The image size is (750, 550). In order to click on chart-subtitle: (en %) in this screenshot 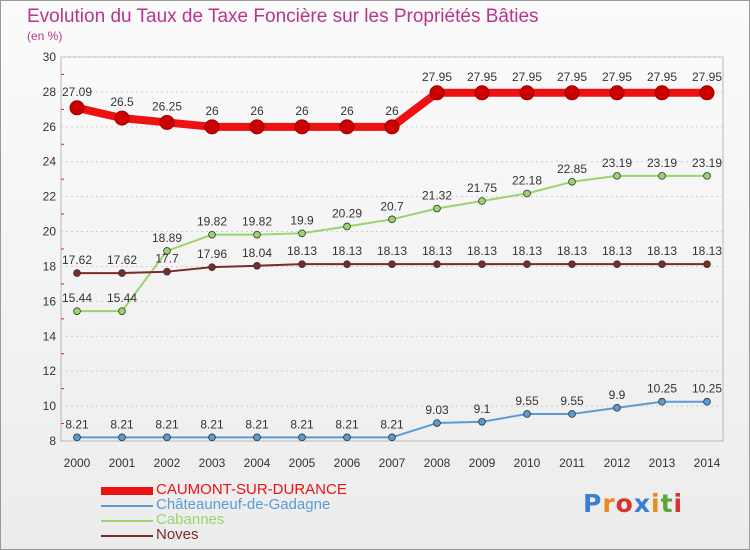, I will do `click(45, 36)`.